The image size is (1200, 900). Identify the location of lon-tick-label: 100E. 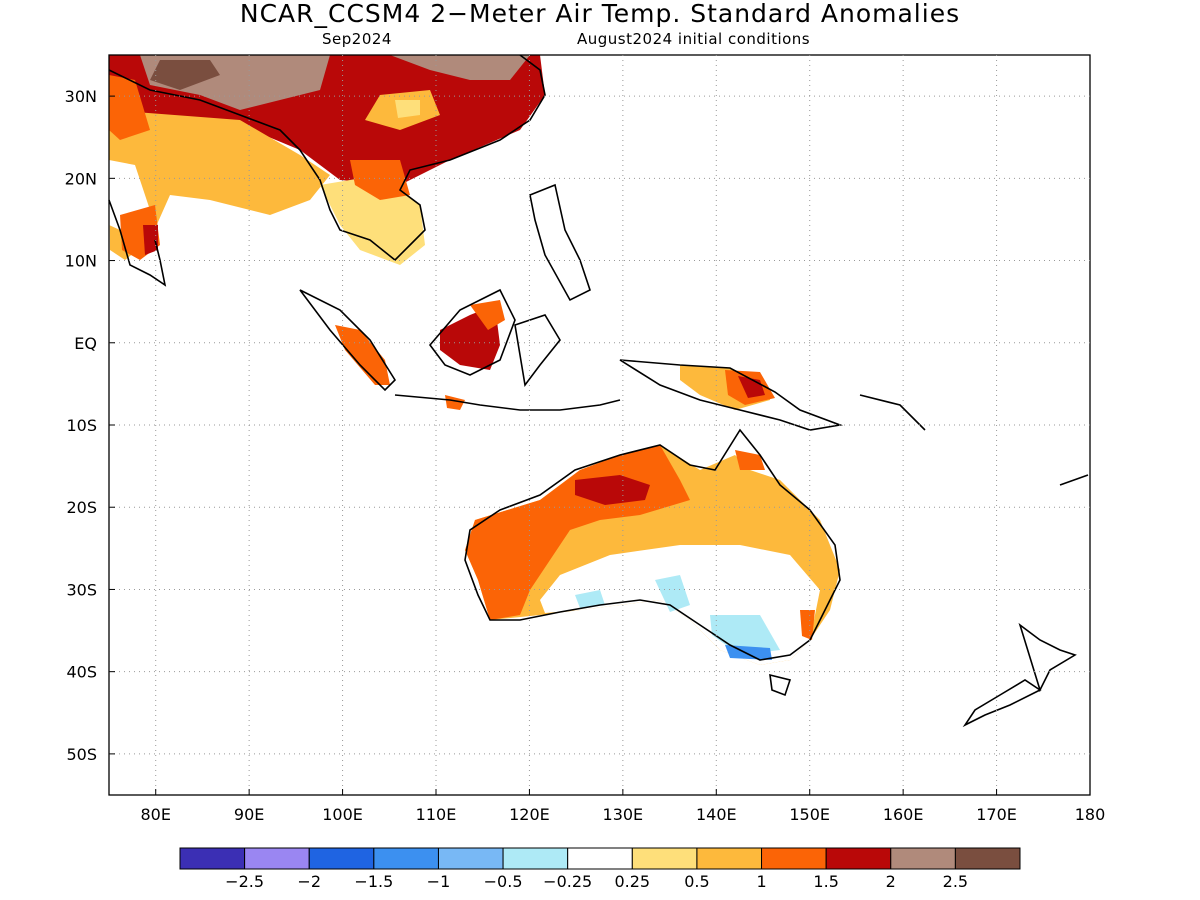
(342, 814).